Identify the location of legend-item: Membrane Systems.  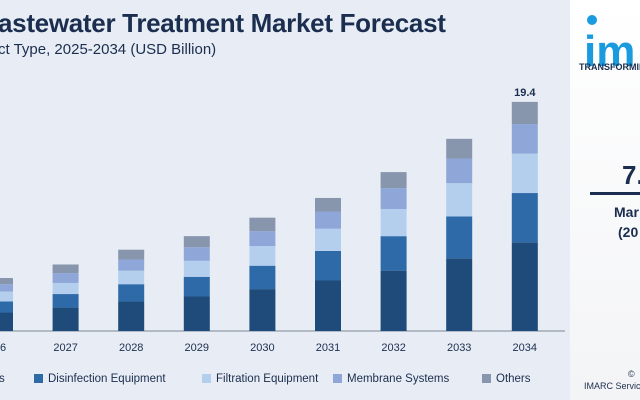
(391, 379).